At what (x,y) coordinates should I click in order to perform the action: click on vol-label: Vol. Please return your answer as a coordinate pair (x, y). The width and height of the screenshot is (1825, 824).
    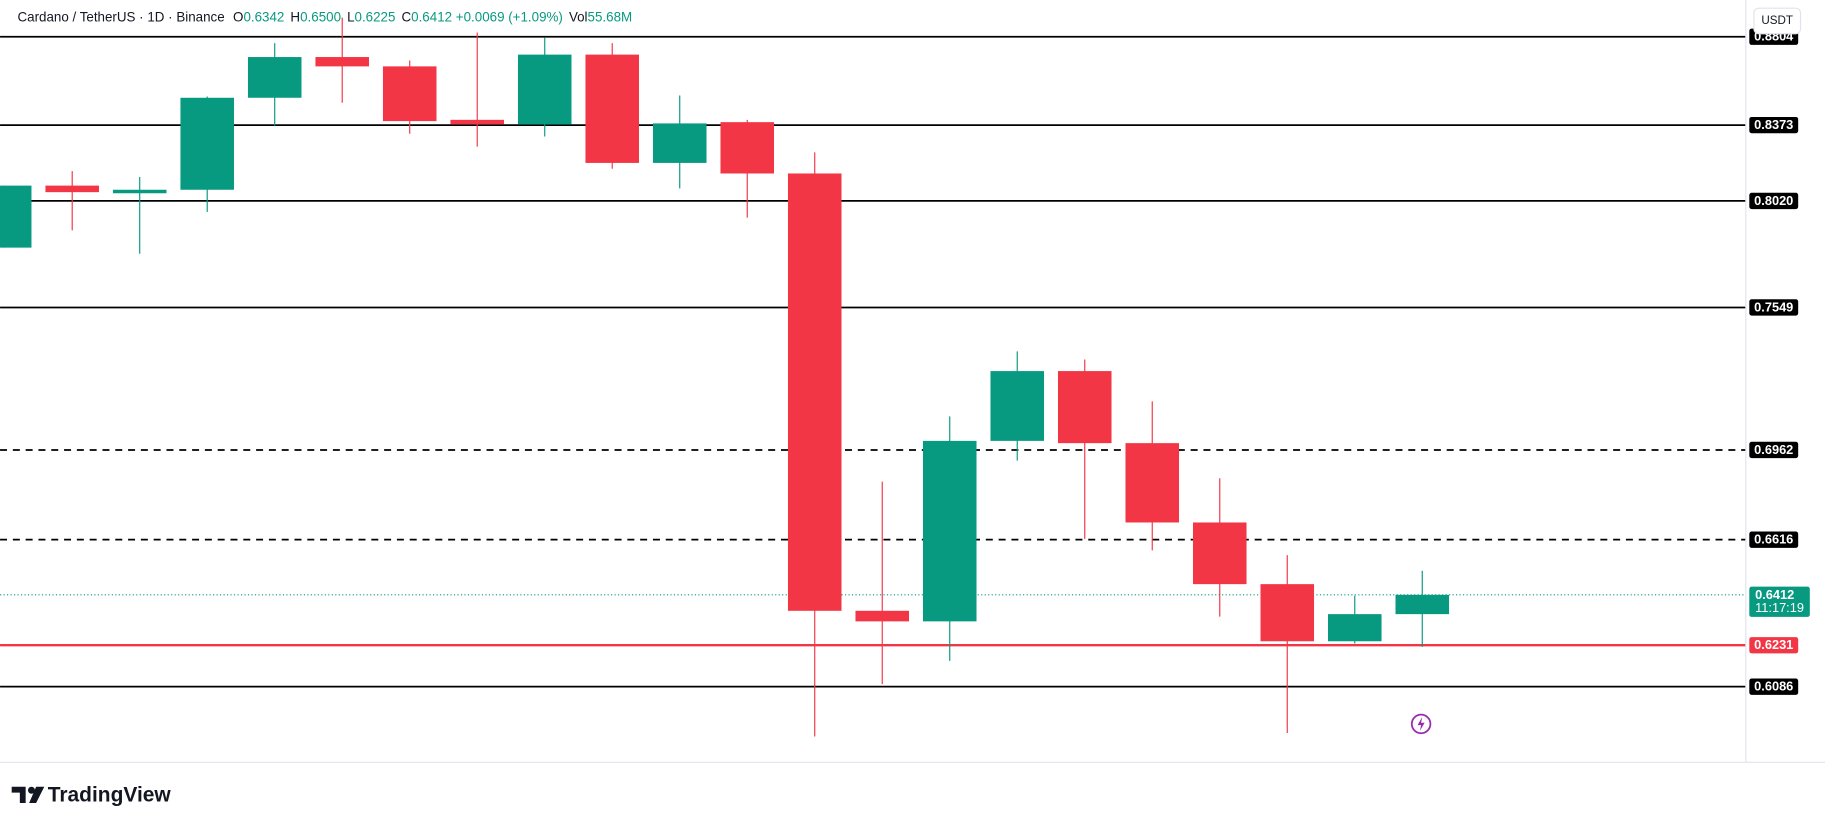
    Looking at the image, I should click on (578, 16).